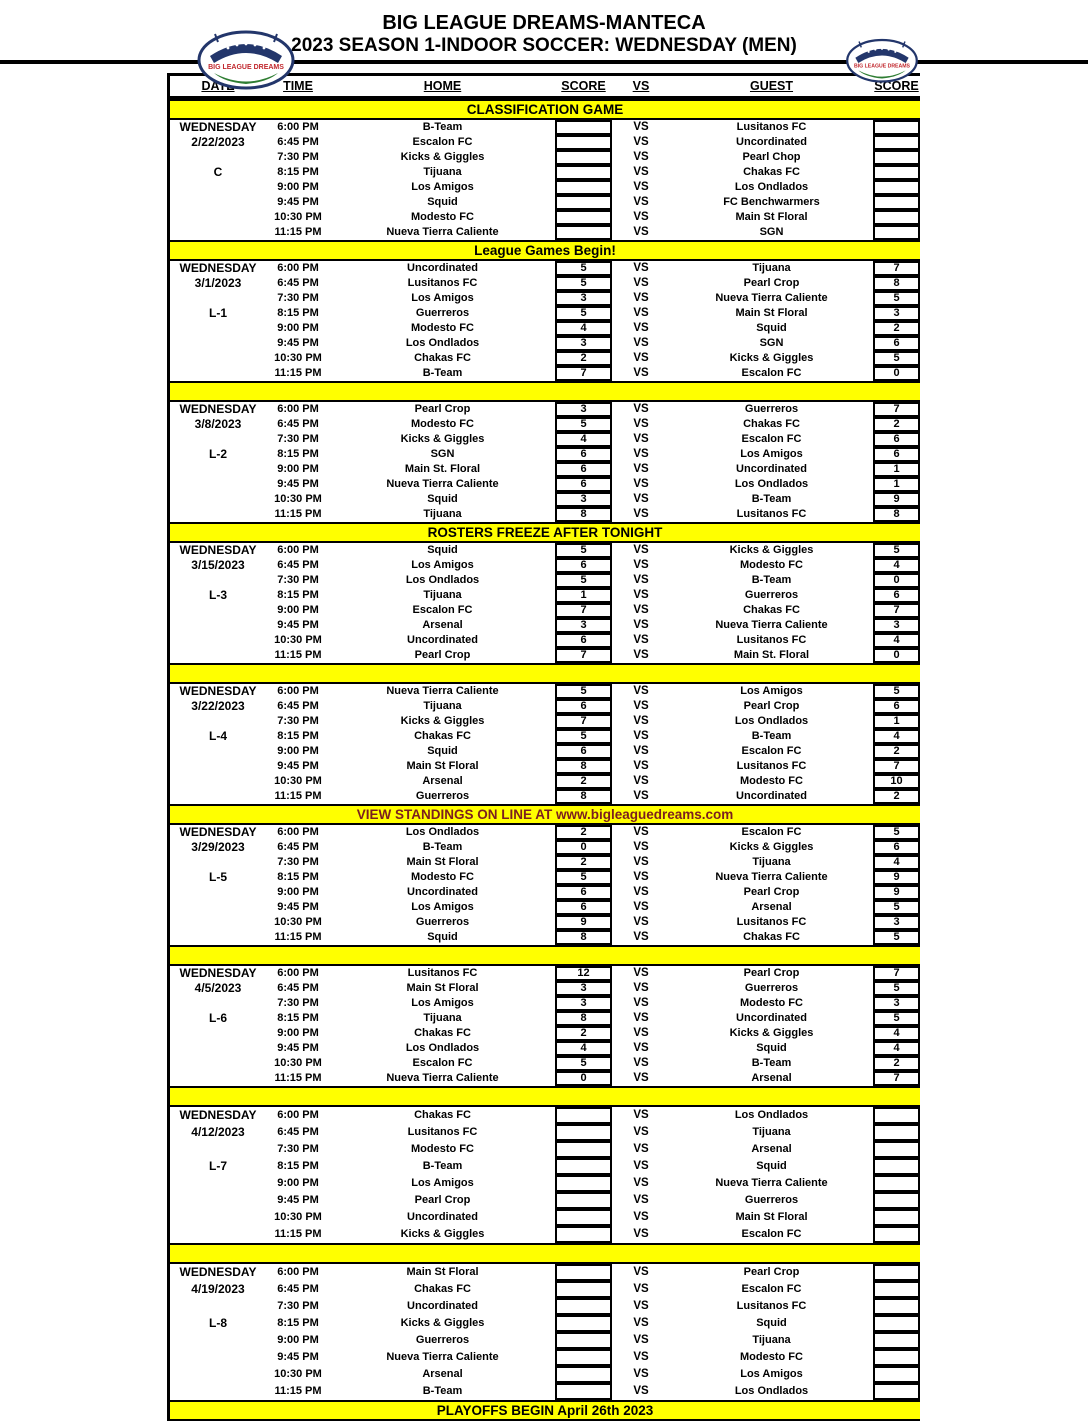  Describe the element at coordinates (545, 283) in the screenshot. I see `game-row: 6:45 PM Lusitanos FC 5 VS Pearl Crop 8` at that location.